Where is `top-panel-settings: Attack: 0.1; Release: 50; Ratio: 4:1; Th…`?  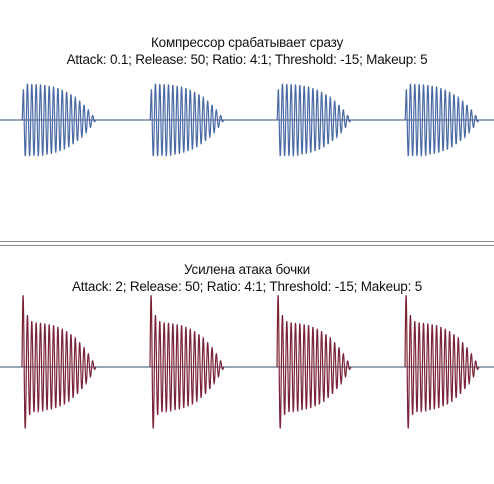 top-panel-settings: Attack: 0.1; Release: 50; Ratio: 4:1; Th… is located at coordinates (247, 59).